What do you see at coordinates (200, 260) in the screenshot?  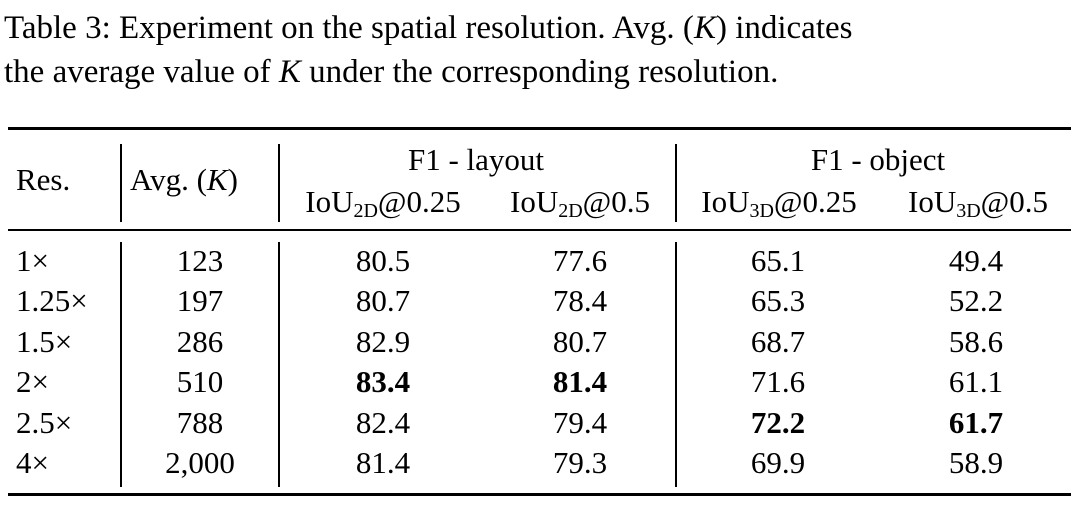 I see `cell-avg: 123` at bounding box center [200, 260].